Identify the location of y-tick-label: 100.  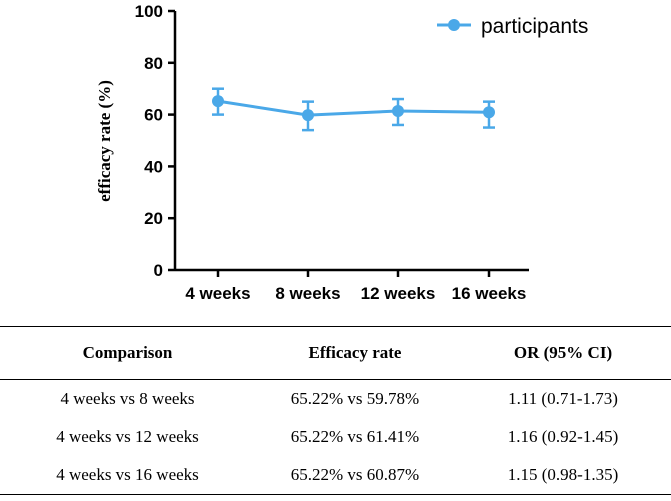
(149, 11).